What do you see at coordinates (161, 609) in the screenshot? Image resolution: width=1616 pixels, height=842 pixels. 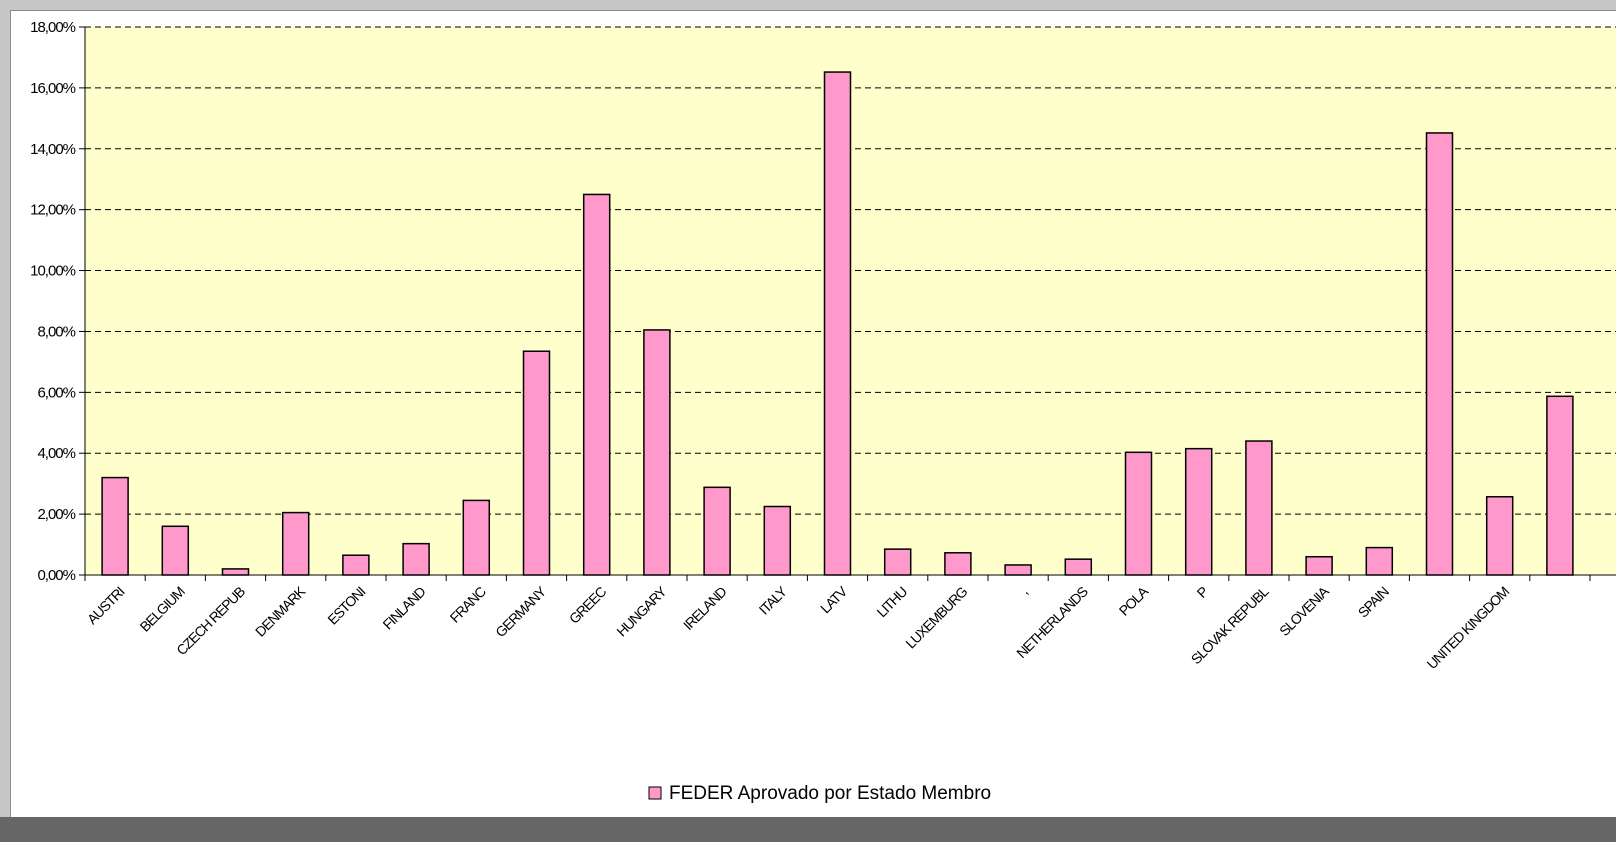 I see `x-tick-label: BELGIUM` at bounding box center [161, 609].